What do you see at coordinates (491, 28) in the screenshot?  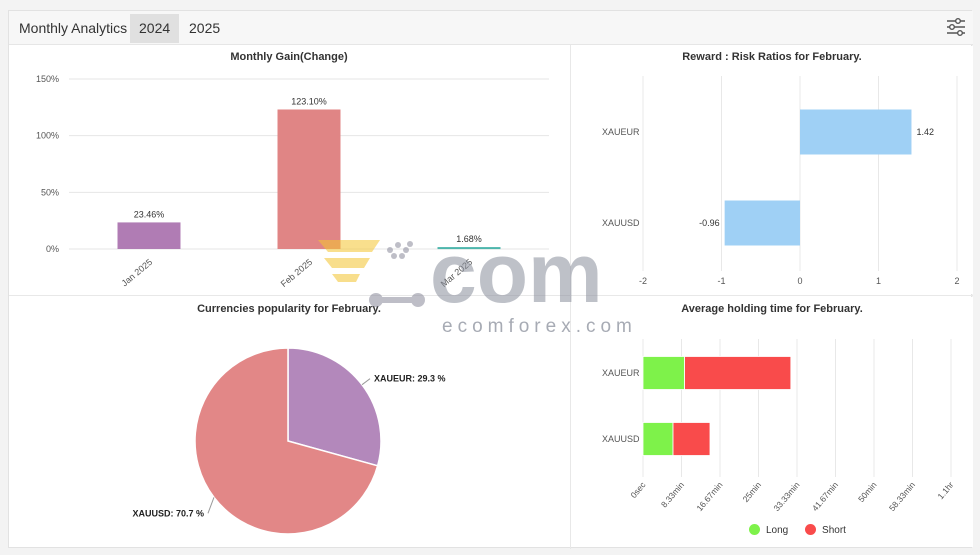 I see `header-bar: Monthly Analytics 2024 2025` at bounding box center [491, 28].